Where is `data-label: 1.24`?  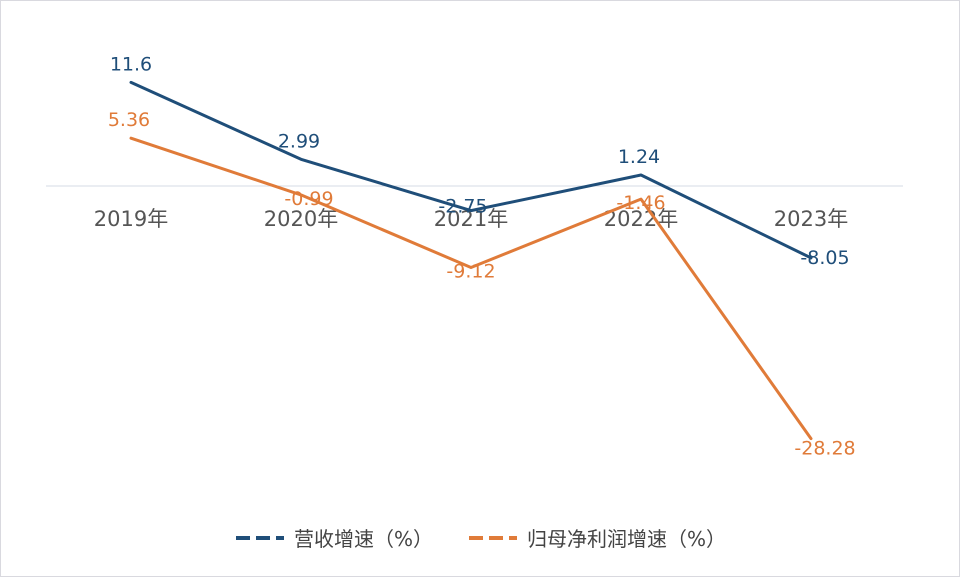 data-label: 1.24 is located at coordinates (639, 157).